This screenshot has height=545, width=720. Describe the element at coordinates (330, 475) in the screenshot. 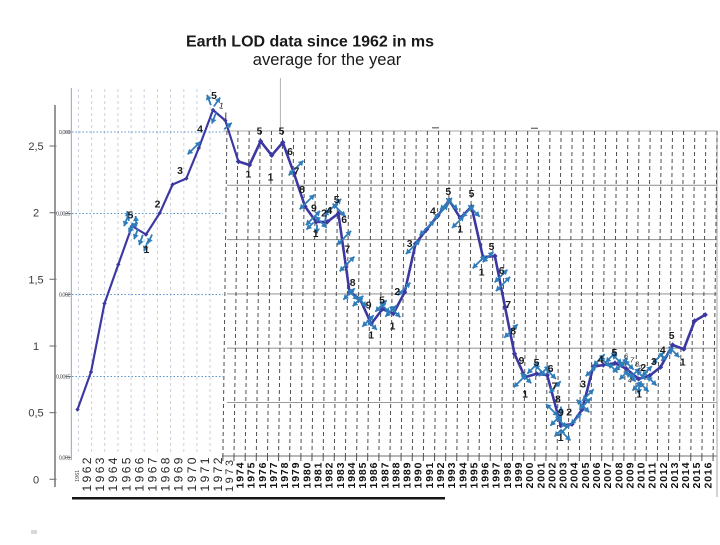

I see `svg-text: 1982` at that location.